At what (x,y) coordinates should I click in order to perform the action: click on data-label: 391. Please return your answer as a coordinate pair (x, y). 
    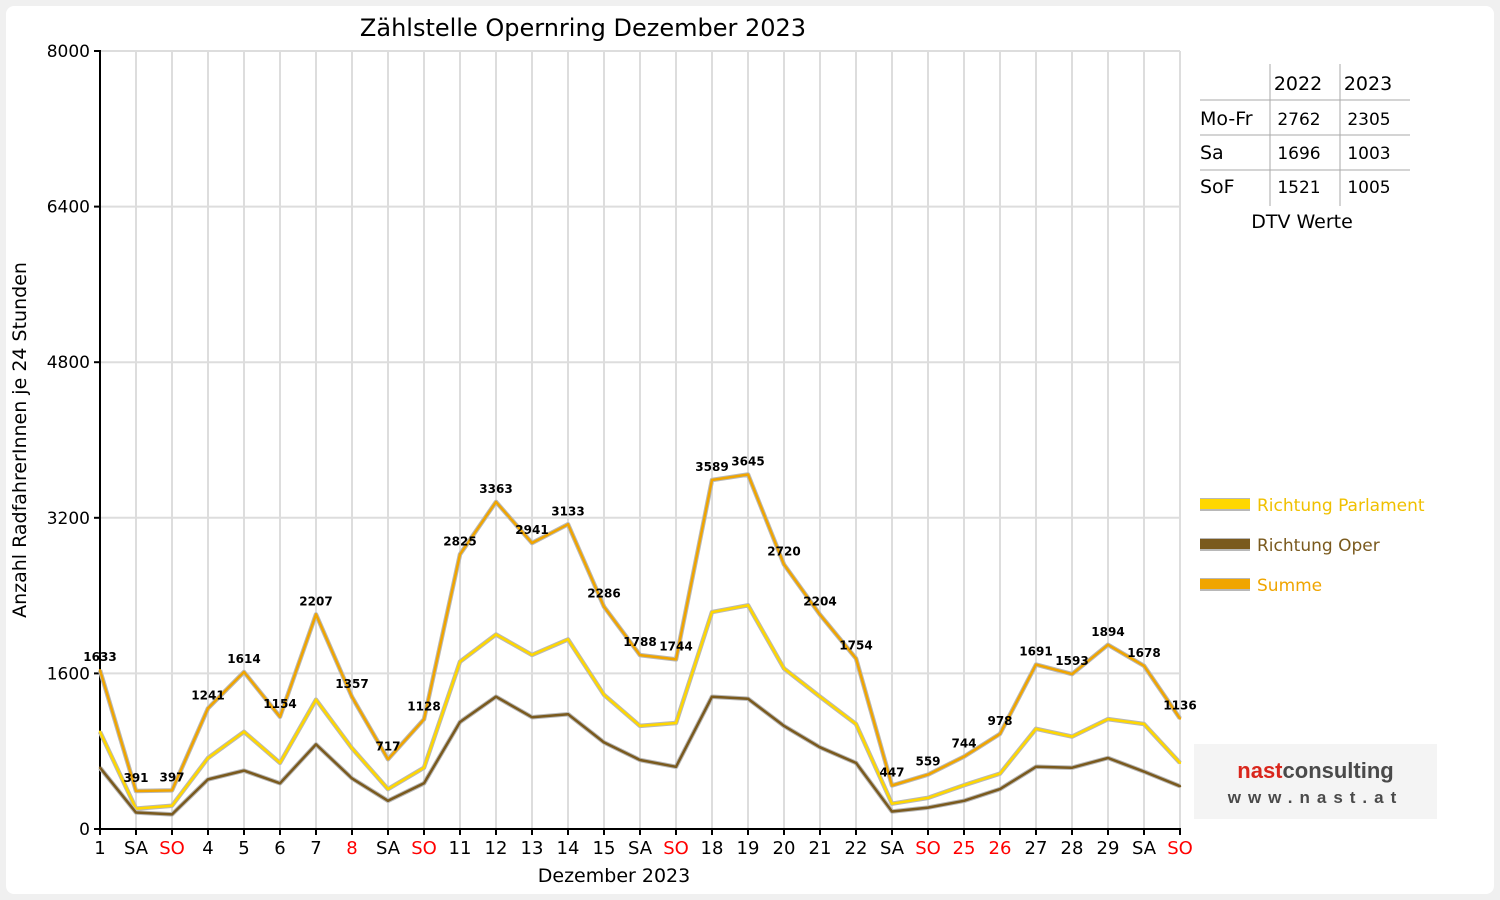
    Looking at the image, I should click on (135, 778).